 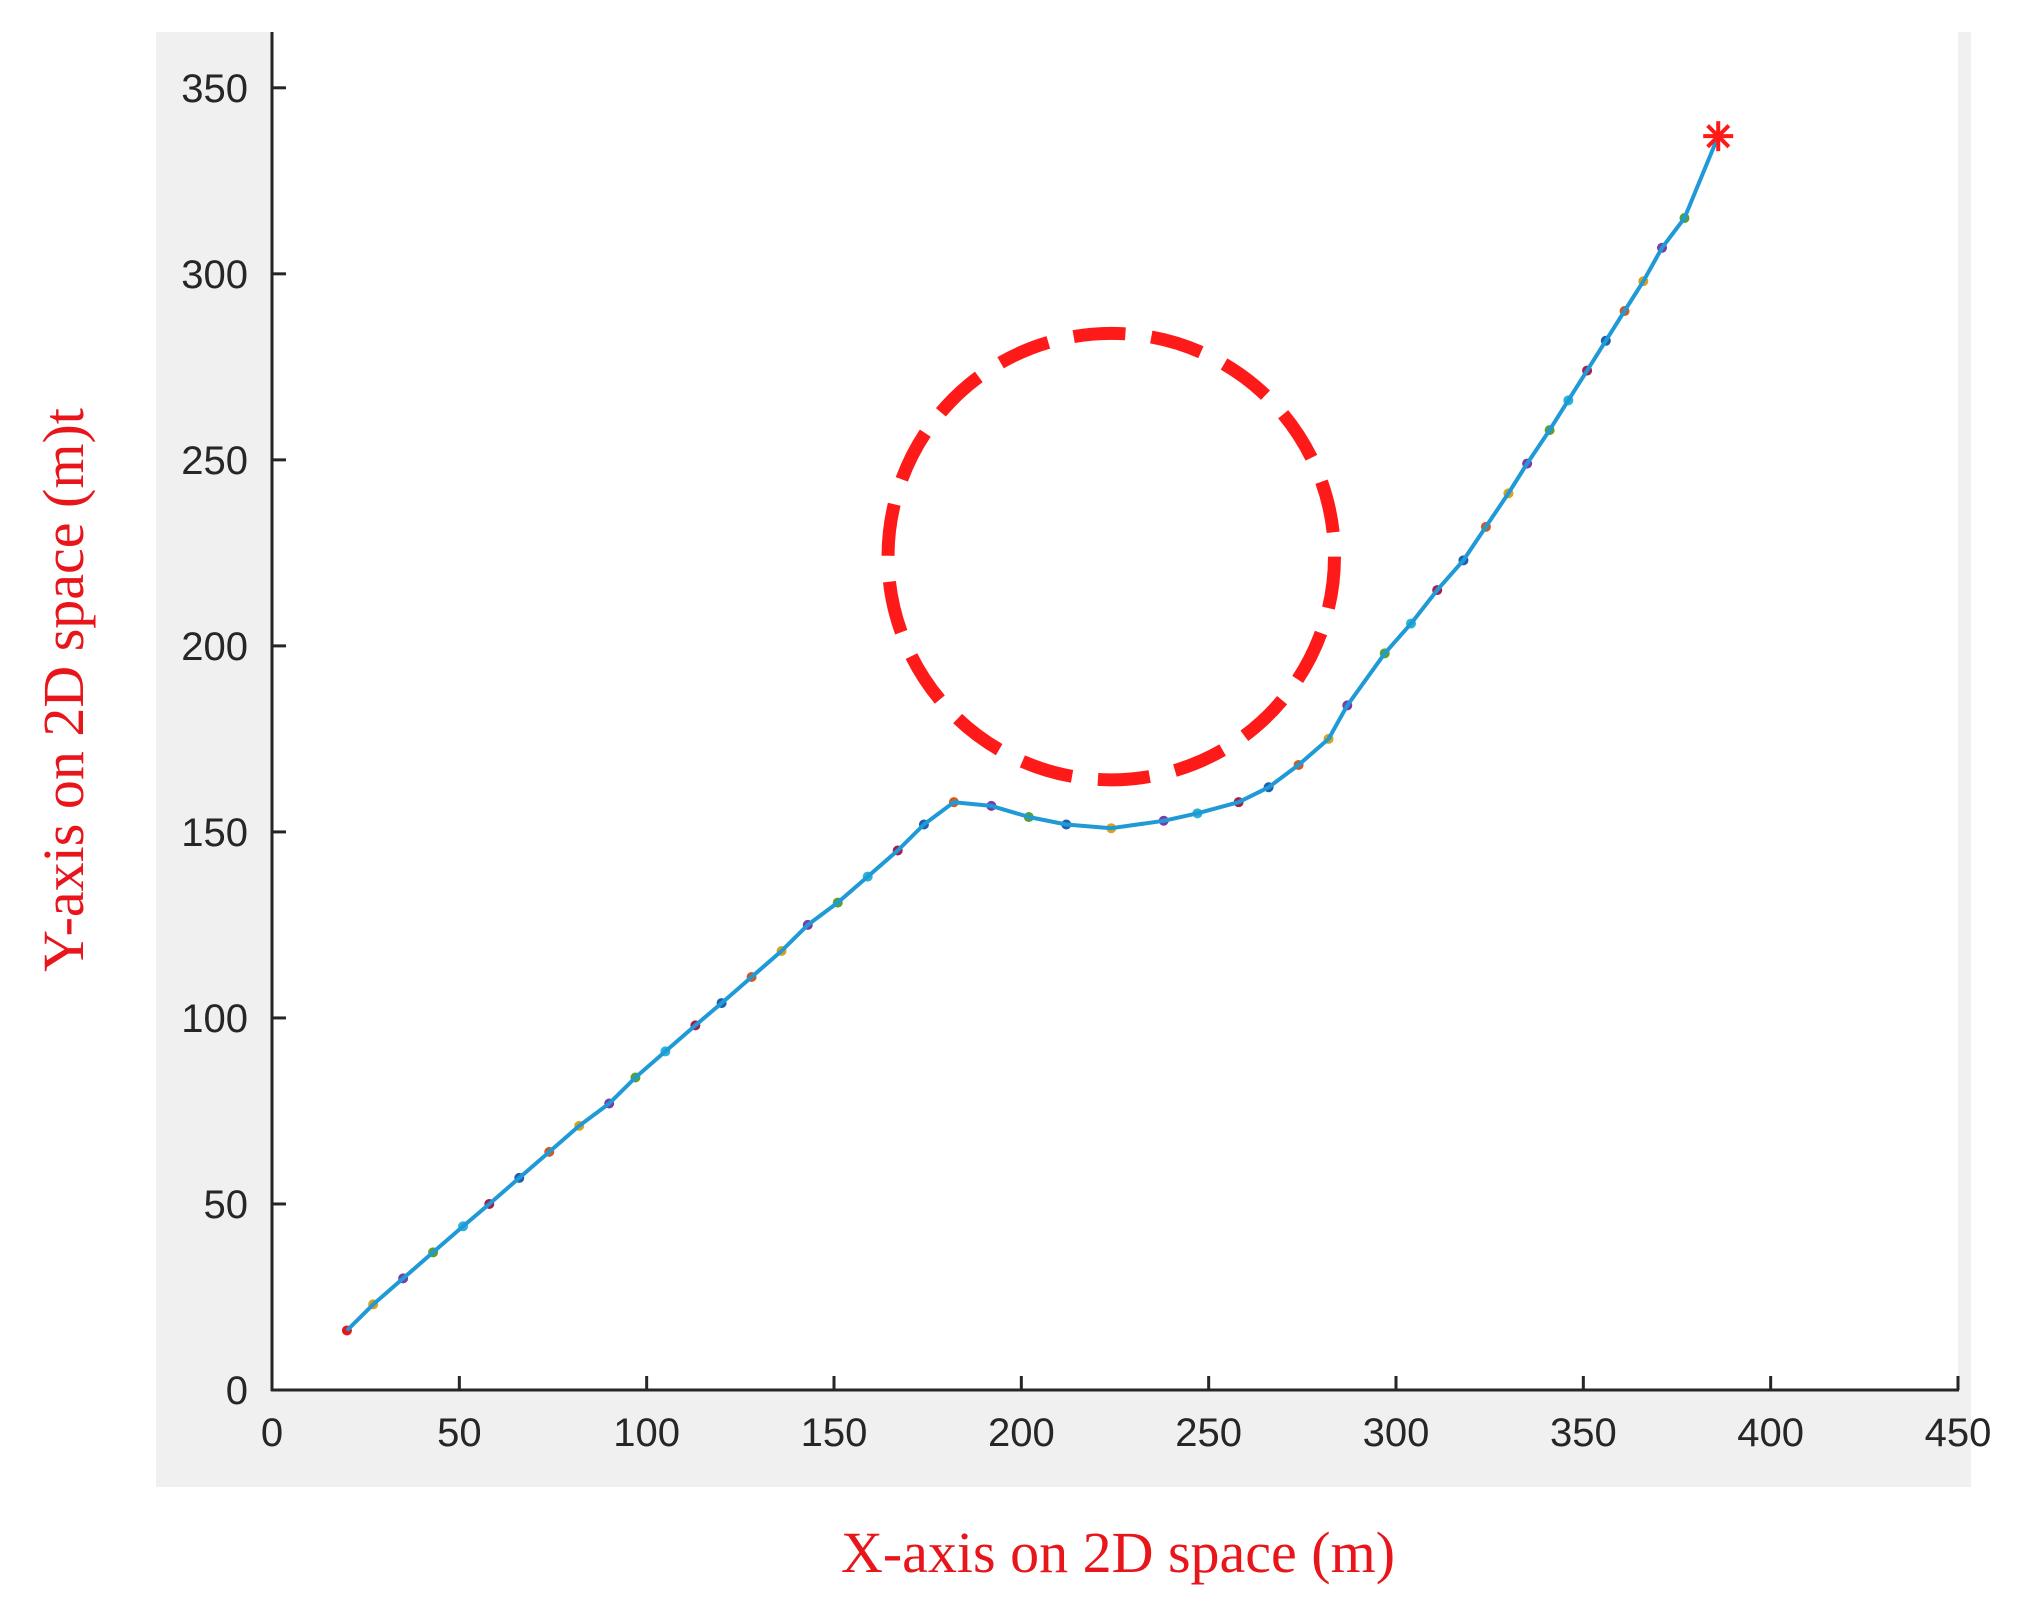 What do you see at coordinates (834, 1433) in the screenshot?
I see `x-tick-label: 150` at bounding box center [834, 1433].